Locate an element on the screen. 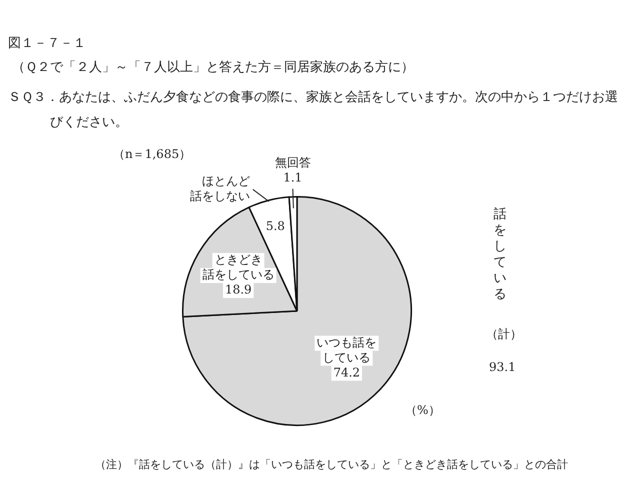  slice-label: ほとんど話をしない is located at coordinates (220, 189).